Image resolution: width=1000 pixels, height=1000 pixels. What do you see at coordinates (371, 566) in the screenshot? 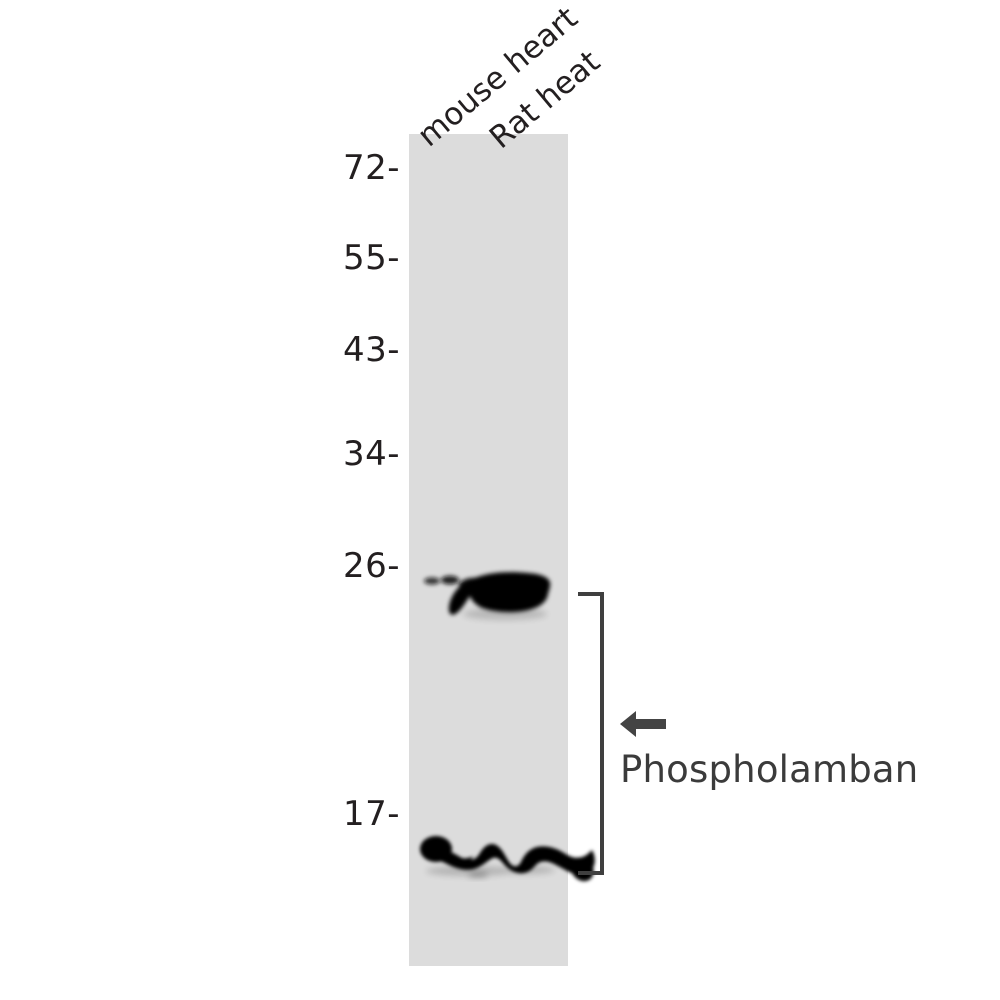
I see `mw-marker-26: 26-` at bounding box center [371, 566].